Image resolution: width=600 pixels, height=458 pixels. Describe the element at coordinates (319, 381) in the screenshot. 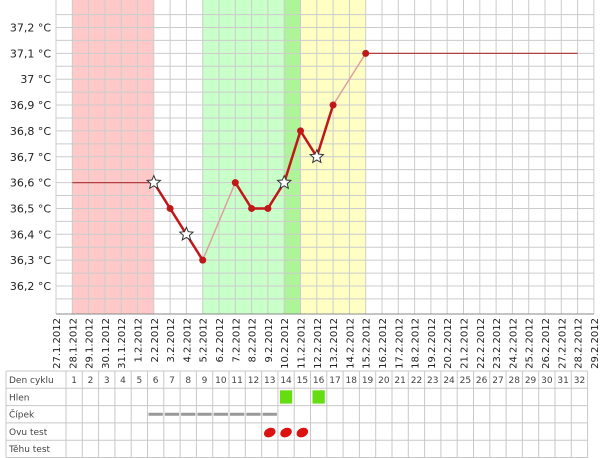

I see `day-number: 16` at that location.